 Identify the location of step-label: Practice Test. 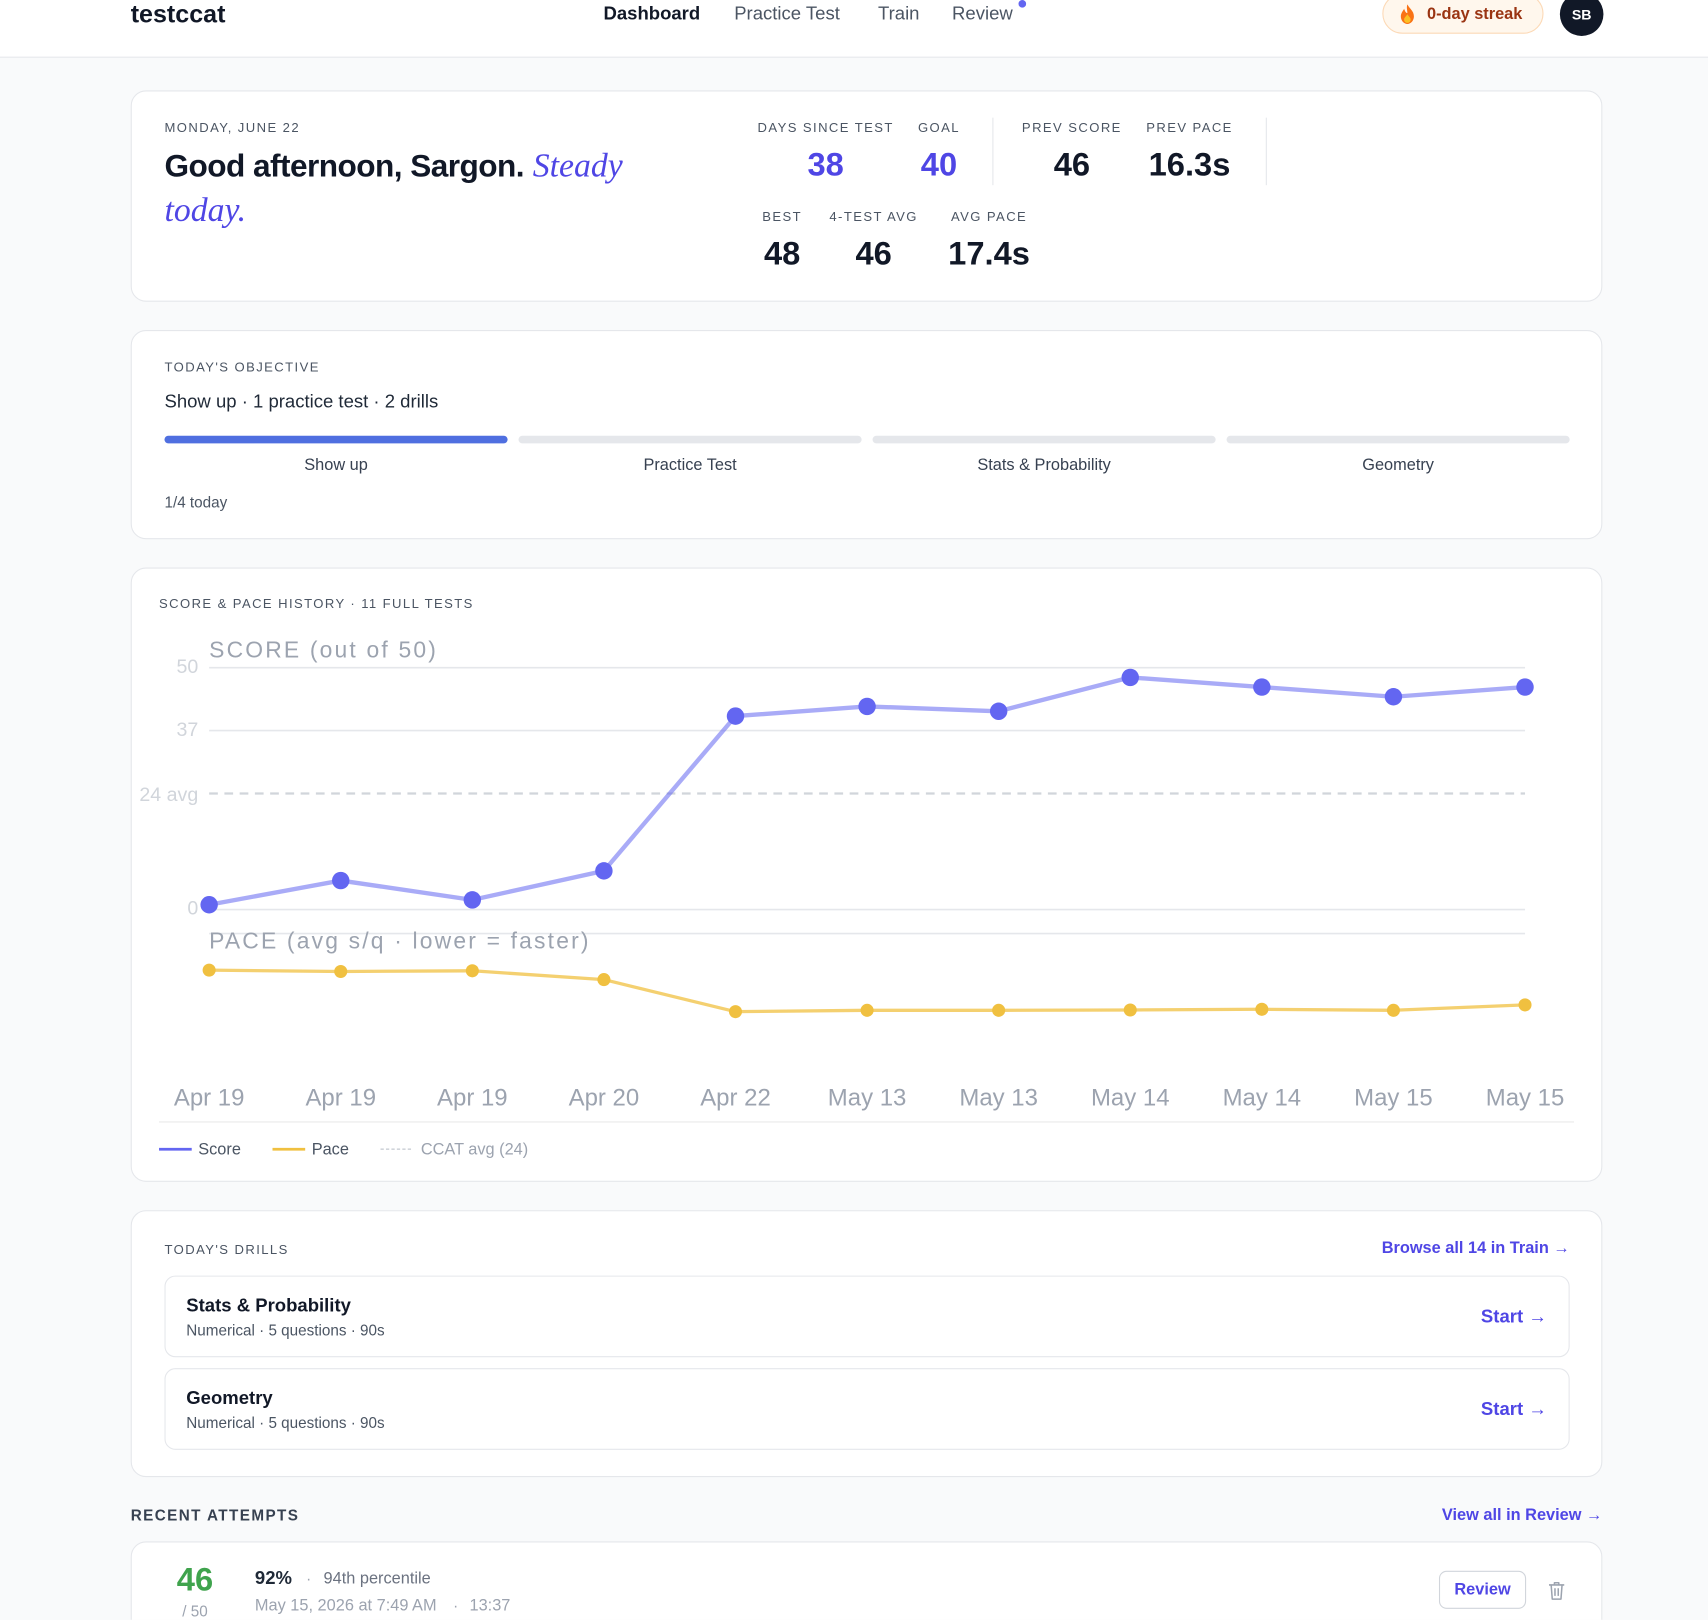
(690, 465).